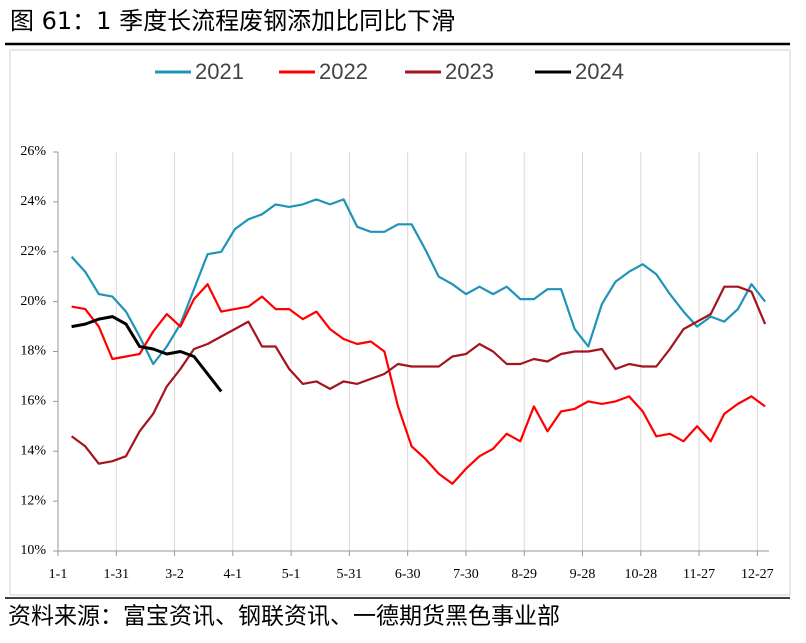 The width and height of the screenshot is (806, 643). I want to click on y-tick-label: 12%, so click(33, 500).